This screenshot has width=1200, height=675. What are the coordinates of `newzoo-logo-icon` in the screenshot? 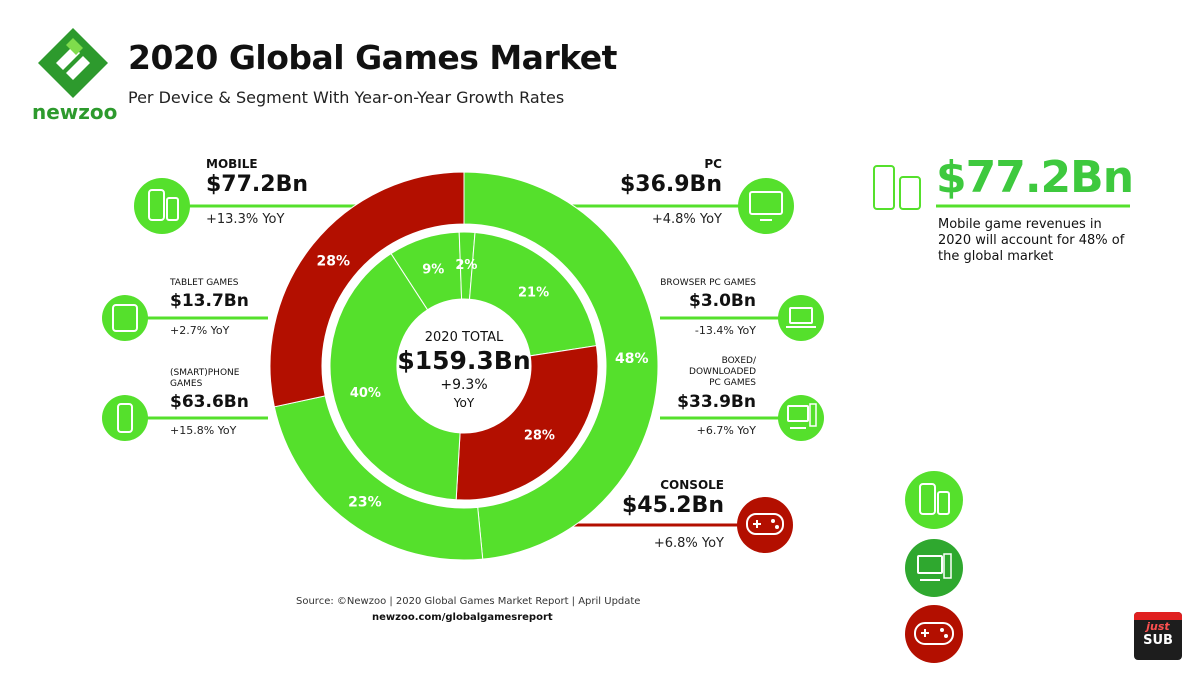 It's located at (73, 63).